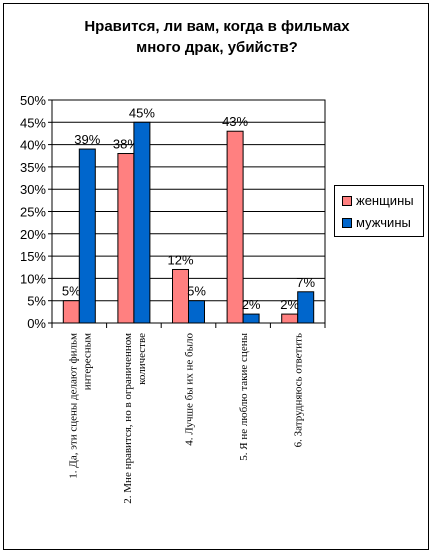 The width and height of the screenshot is (434, 555). What do you see at coordinates (347, 200) in the screenshot?
I see `legend-swatch-women` at bounding box center [347, 200].